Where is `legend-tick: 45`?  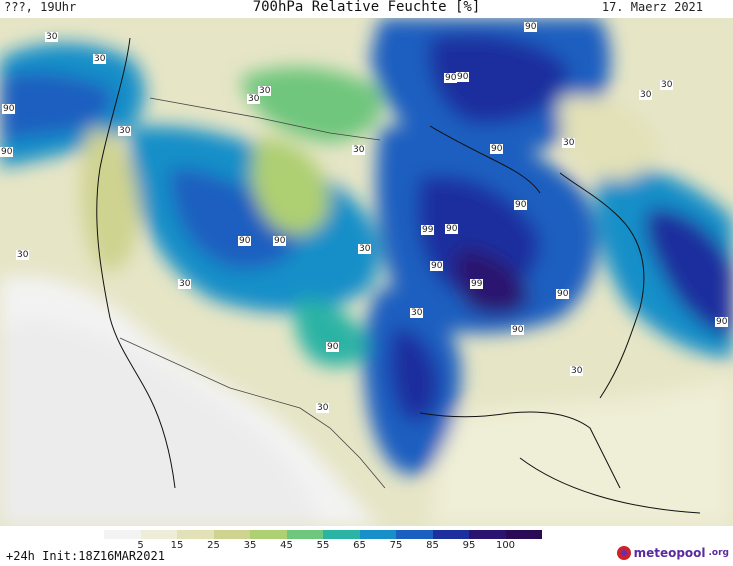 legend-tick: 45 is located at coordinates (286, 545).